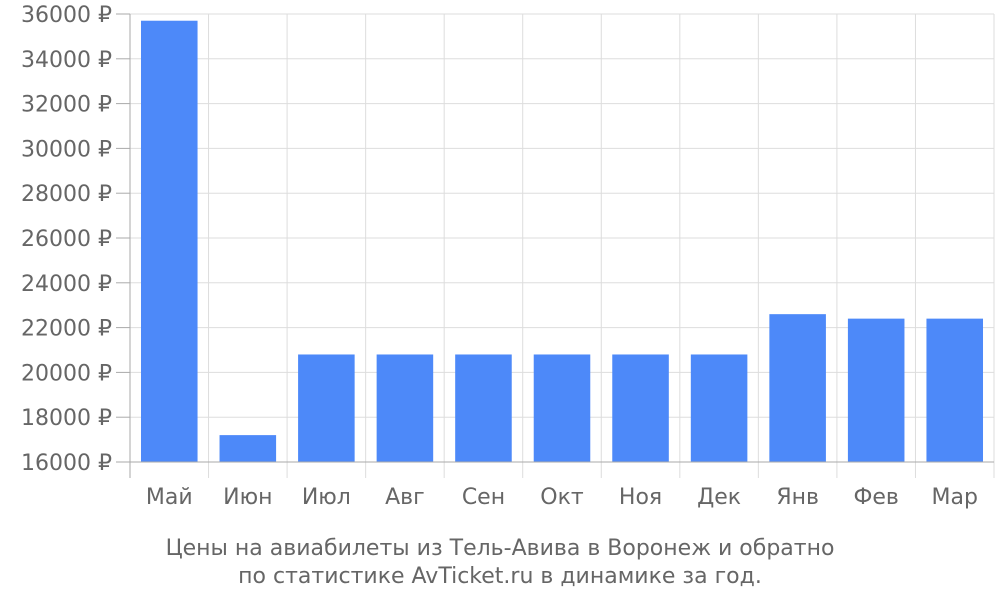  What do you see at coordinates (719, 497) in the screenshot?
I see `x-tick-label: Дек` at bounding box center [719, 497].